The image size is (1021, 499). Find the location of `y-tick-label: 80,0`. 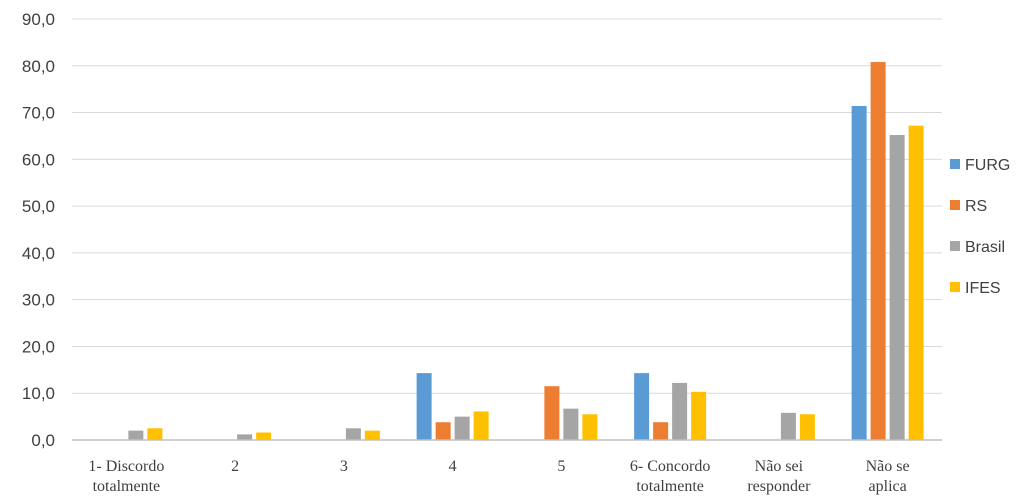

y-tick-label: 80,0 is located at coordinates (38, 66).